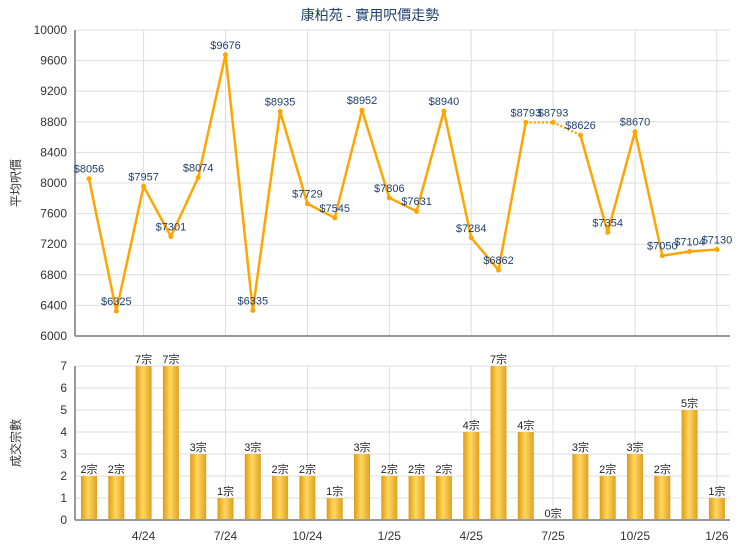 Image resolution: width=740 pixels, height=555 pixels. I want to click on line-data-label: $7631, so click(416, 202).